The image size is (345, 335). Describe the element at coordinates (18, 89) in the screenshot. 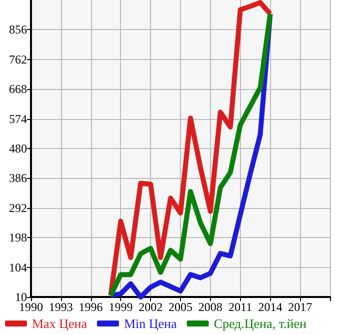

I see `y-tick-label: 668` at that location.